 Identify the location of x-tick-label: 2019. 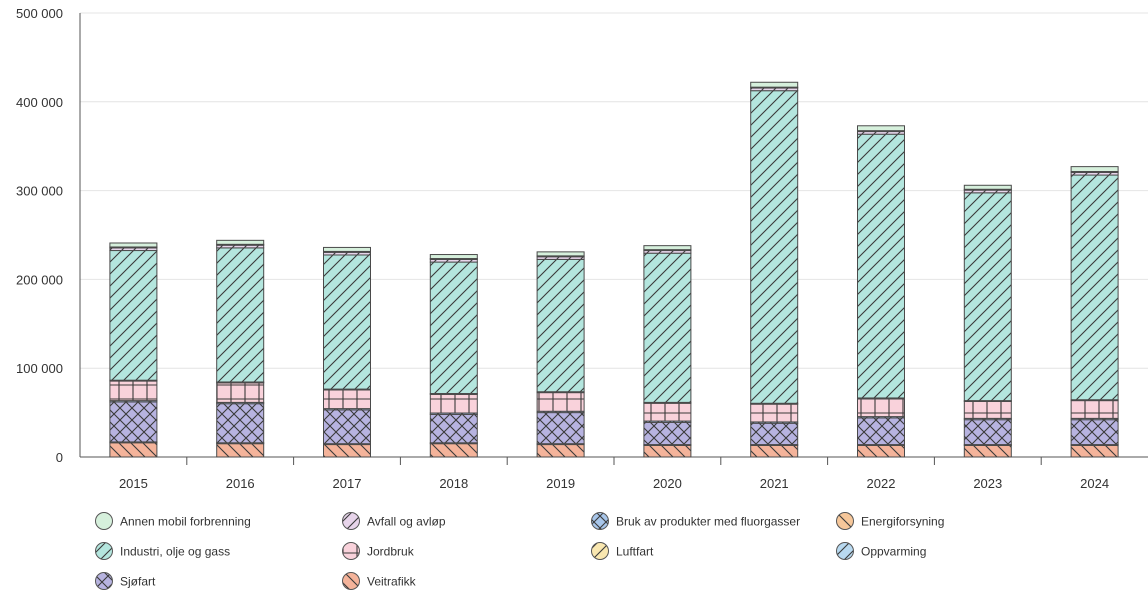
(560, 483).